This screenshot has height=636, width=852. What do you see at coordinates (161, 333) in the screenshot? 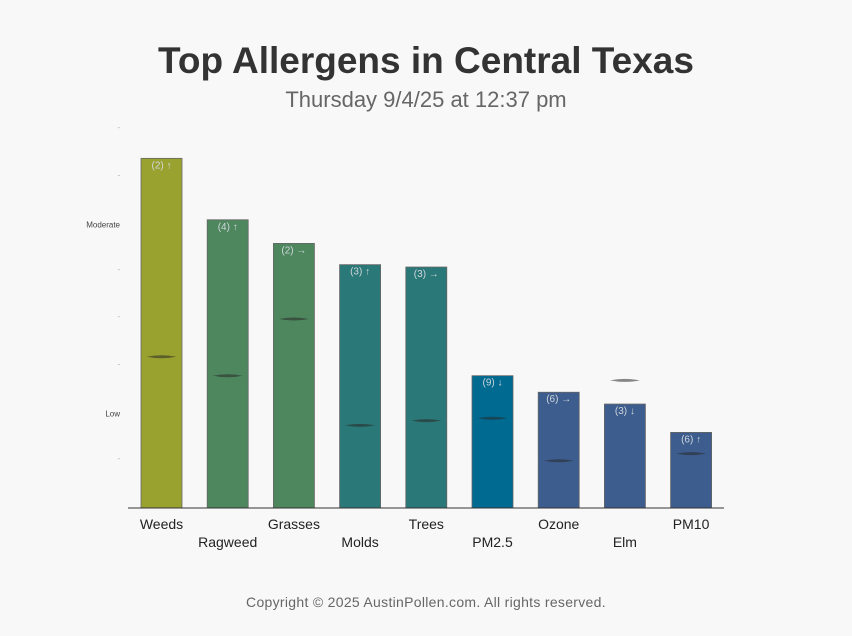
I see `bar-weeds` at bounding box center [161, 333].